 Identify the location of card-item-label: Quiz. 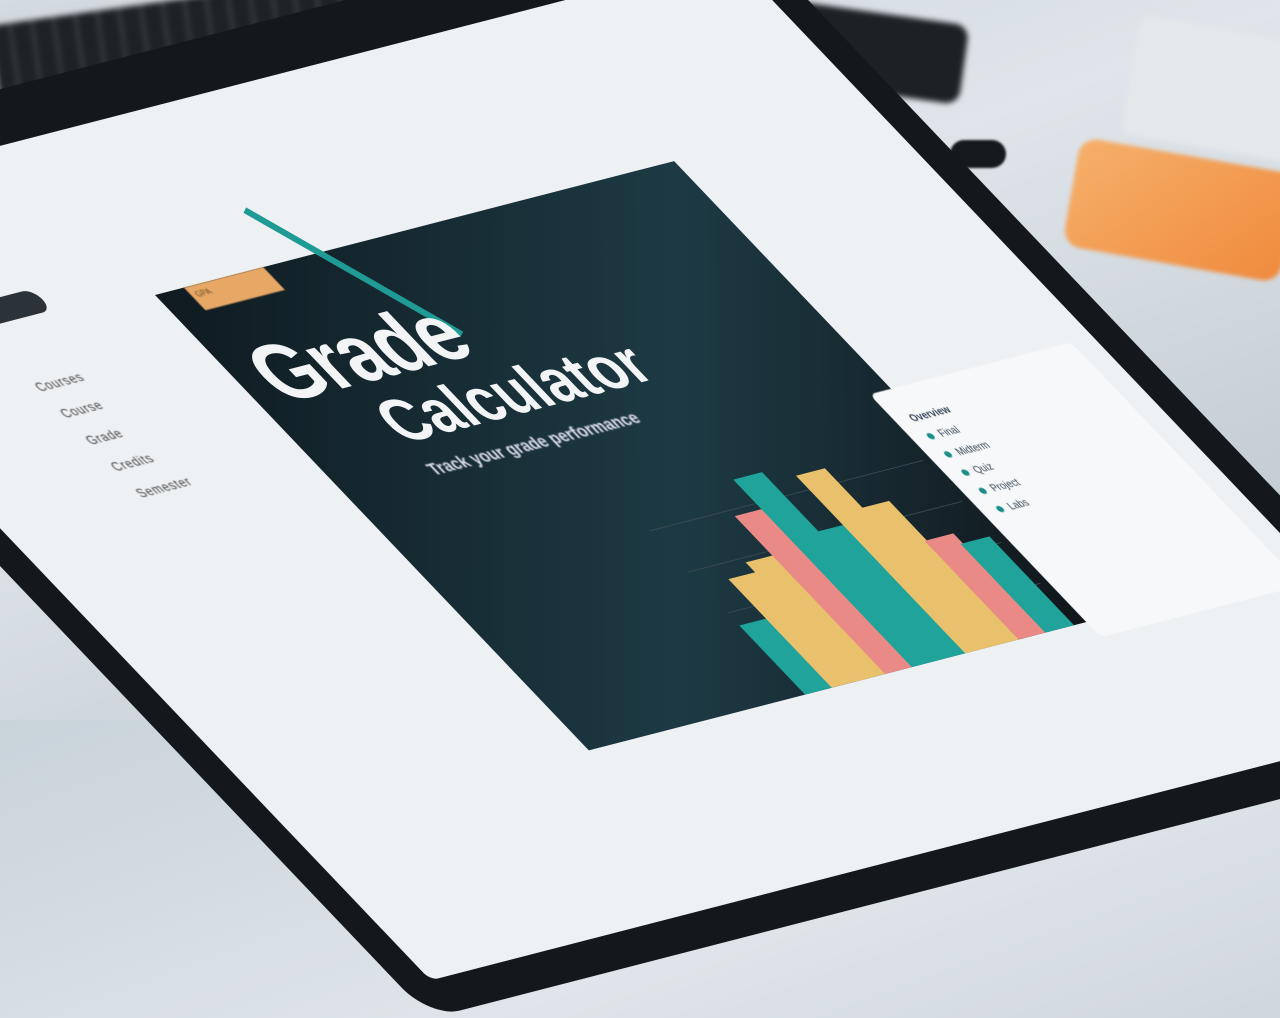
(983, 468).